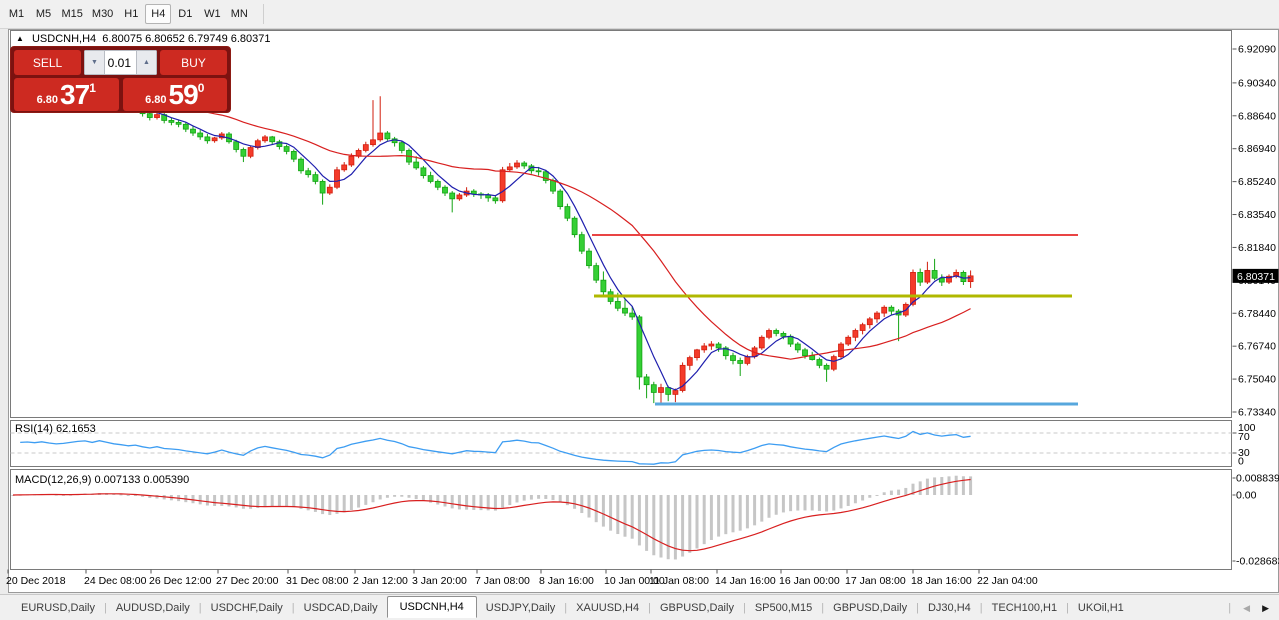  I want to click on tab-audusd-daily: AUDUSD,Daily, so click(152, 607).